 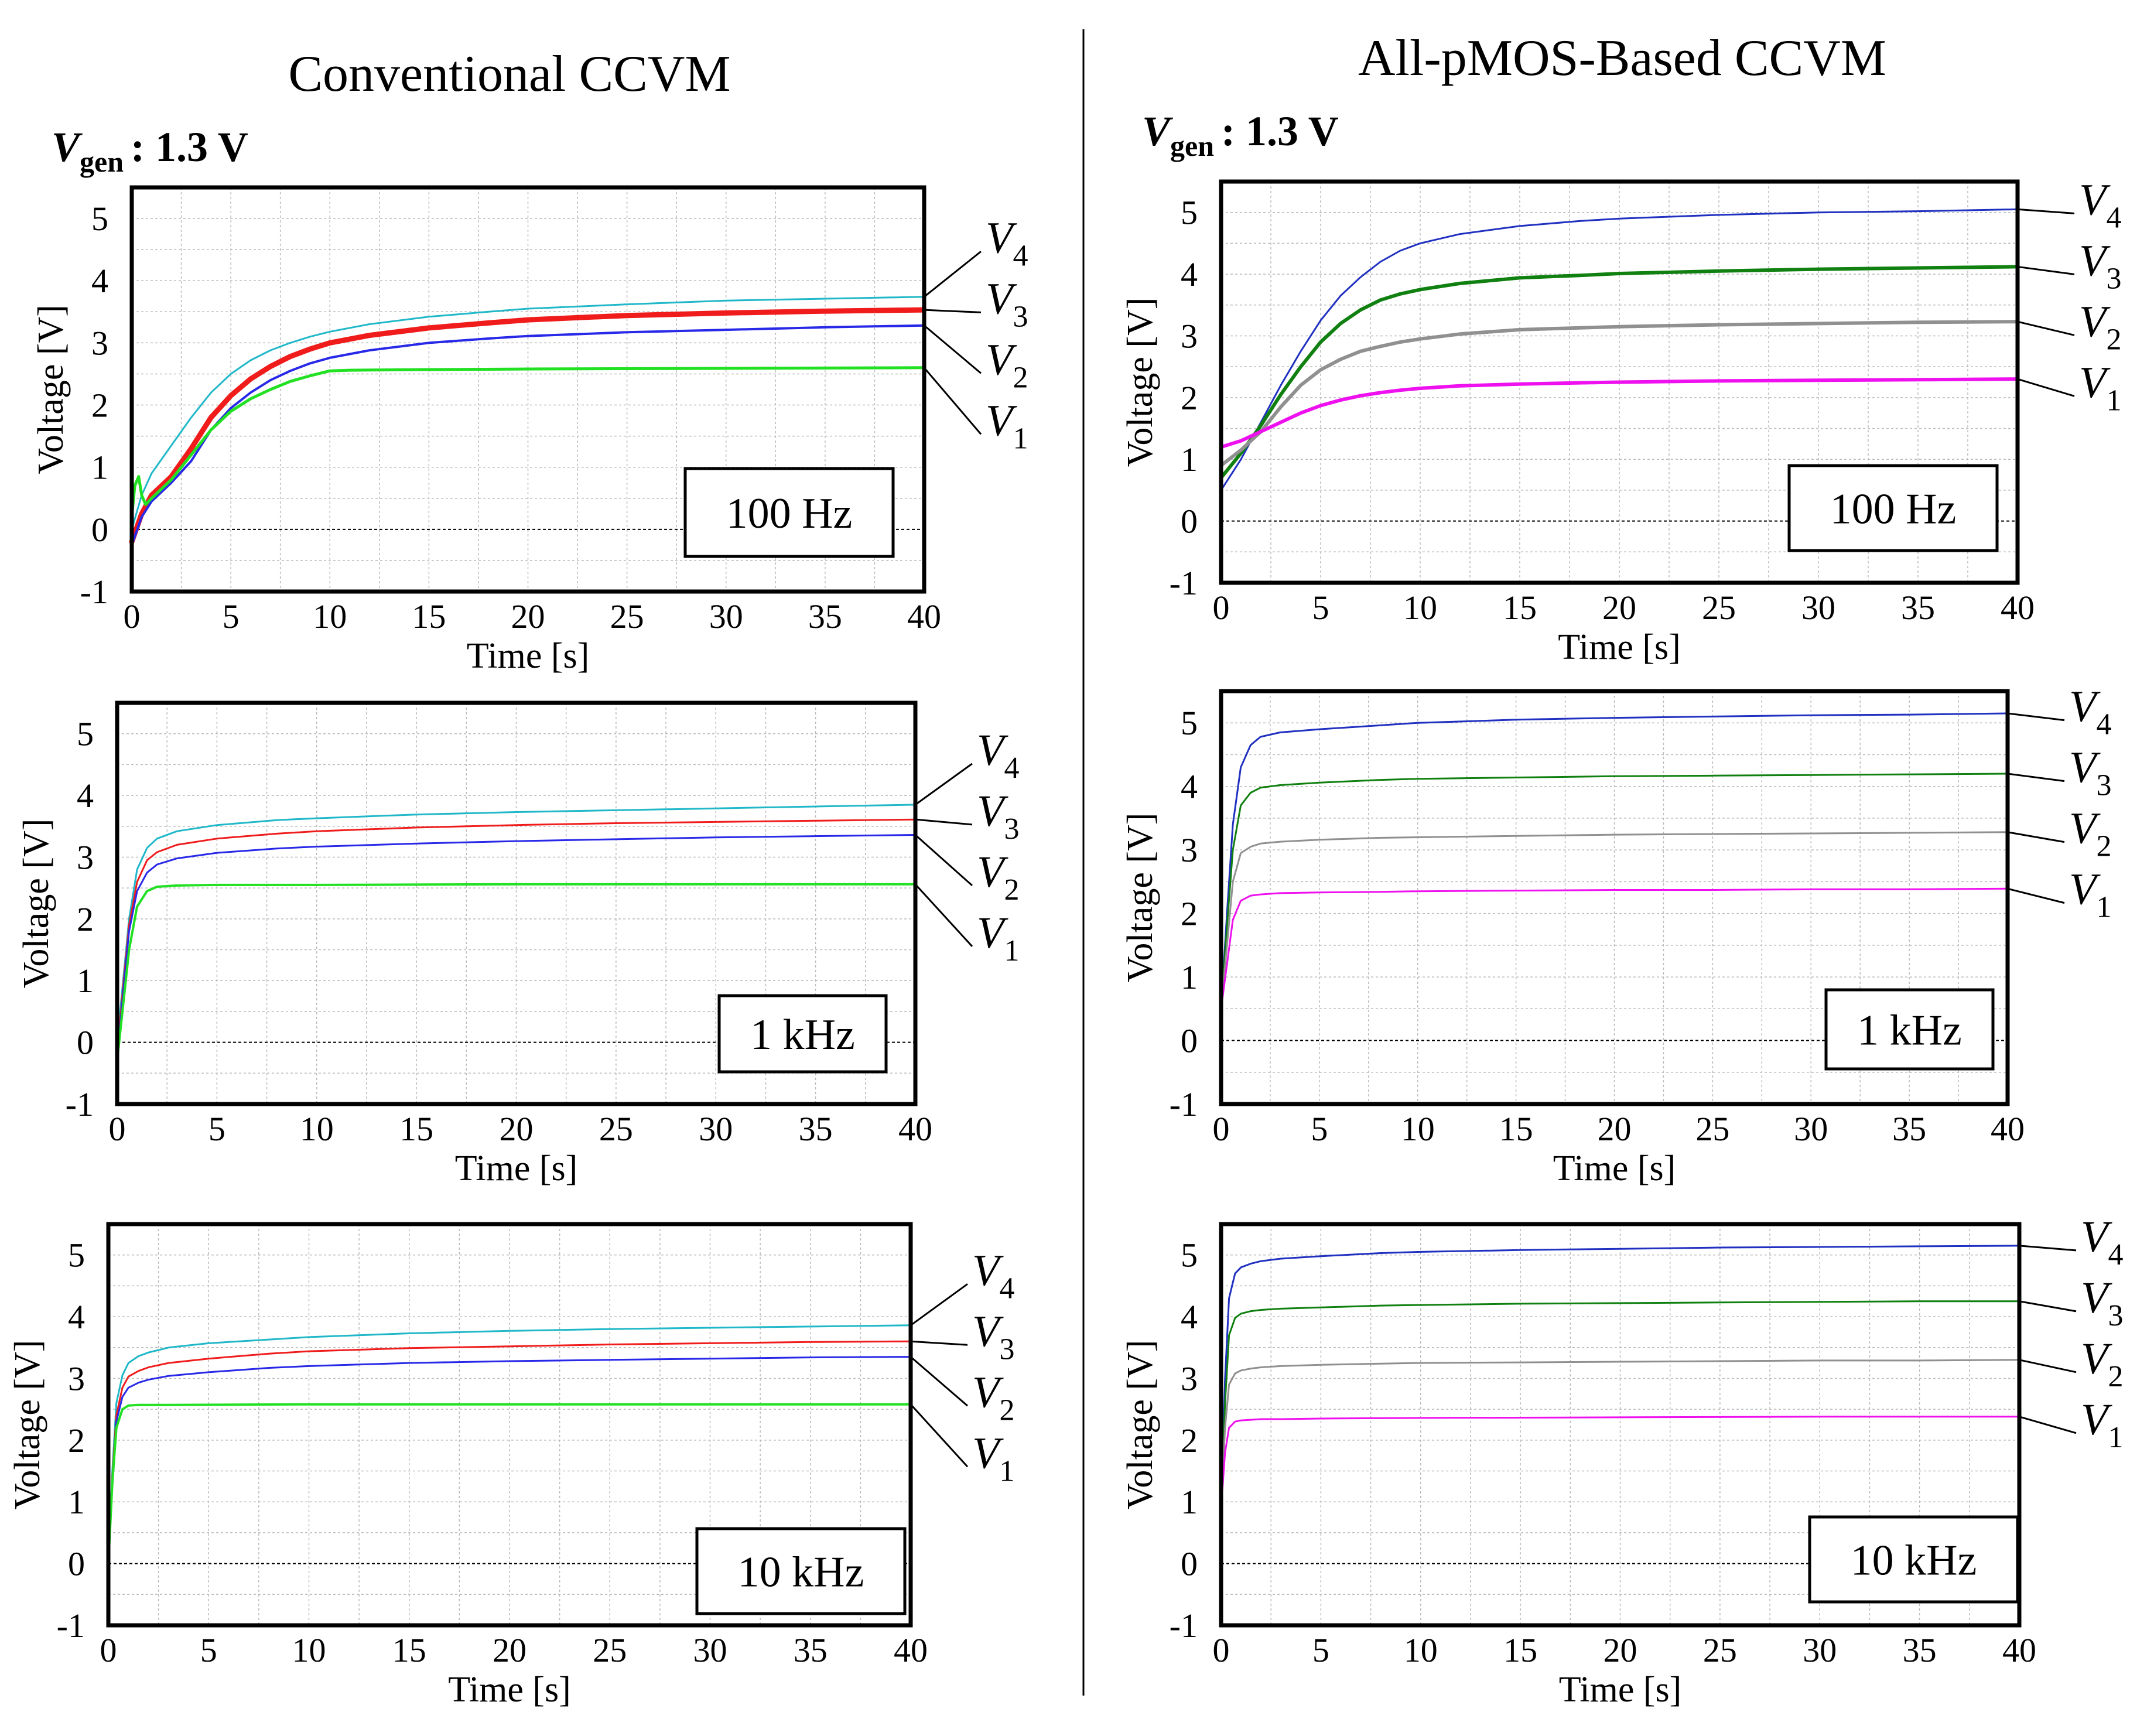 What do you see at coordinates (627, 616) in the screenshot?
I see `x-tick-label: 25` at bounding box center [627, 616].